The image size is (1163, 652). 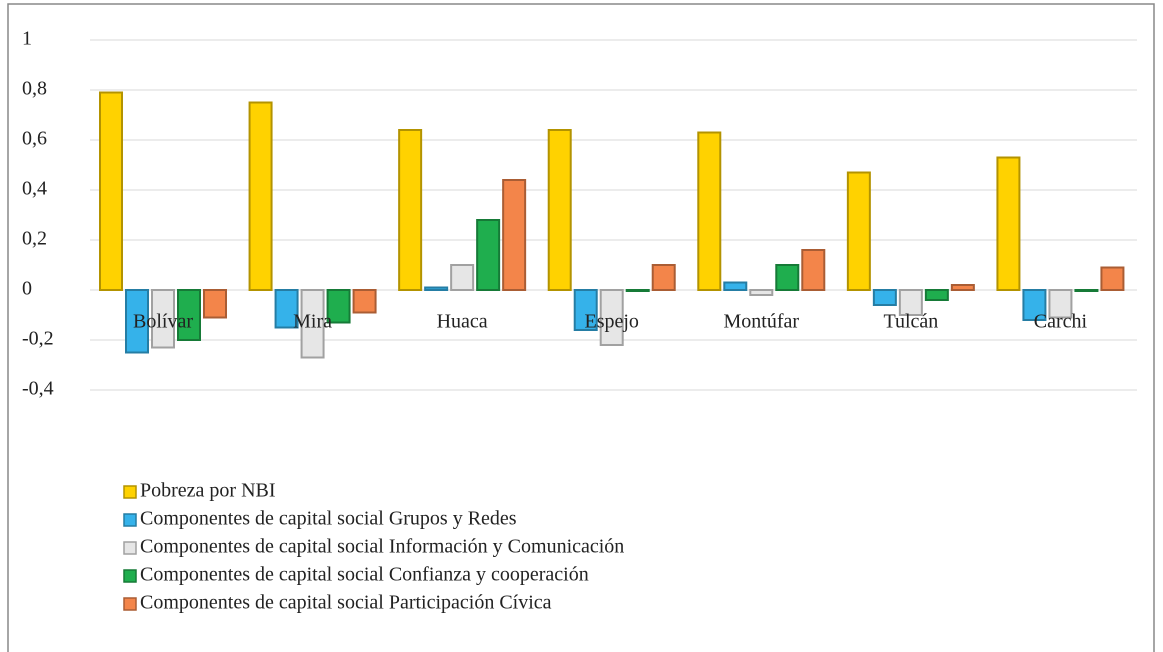 I want to click on x-tick-label: Espejo, so click(x=611, y=322).